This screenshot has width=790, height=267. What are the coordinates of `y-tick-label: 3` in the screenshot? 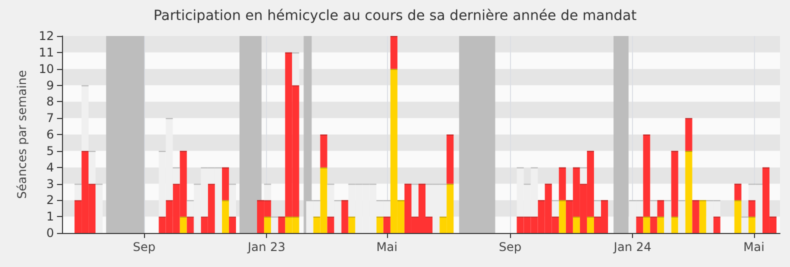 It's located at (50, 183).